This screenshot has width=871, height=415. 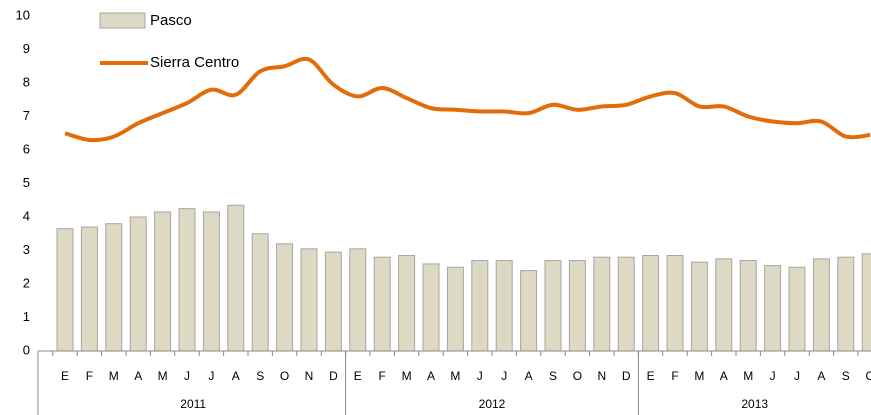 What do you see at coordinates (193, 404) in the screenshot?
I see `x-group-label: 2011` at bounding box center [193, 404].